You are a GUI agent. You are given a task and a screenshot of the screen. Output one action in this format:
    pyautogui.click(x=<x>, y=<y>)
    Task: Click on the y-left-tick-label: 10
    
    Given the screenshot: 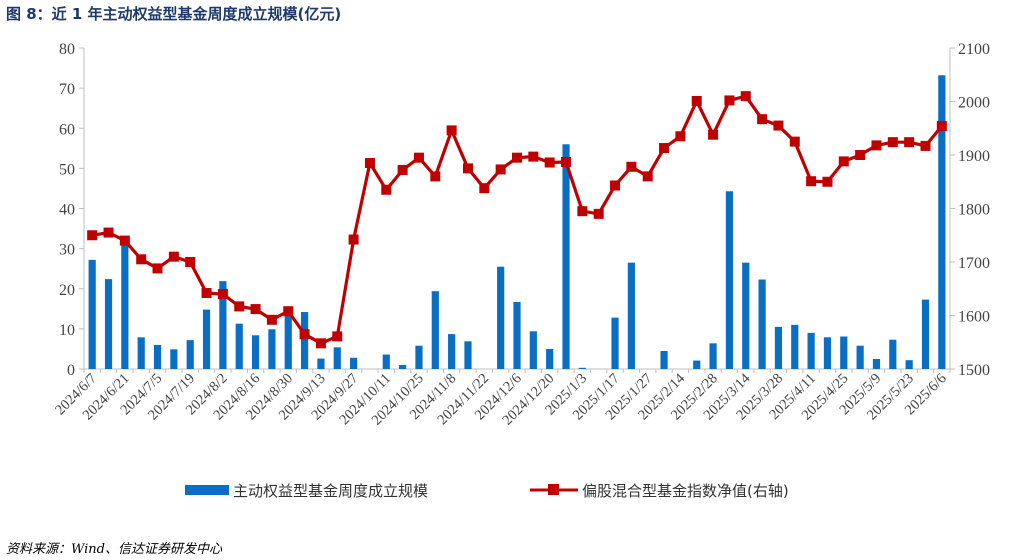 What is the action you would take?
    pyautogui.click(x=67, y=330)
    